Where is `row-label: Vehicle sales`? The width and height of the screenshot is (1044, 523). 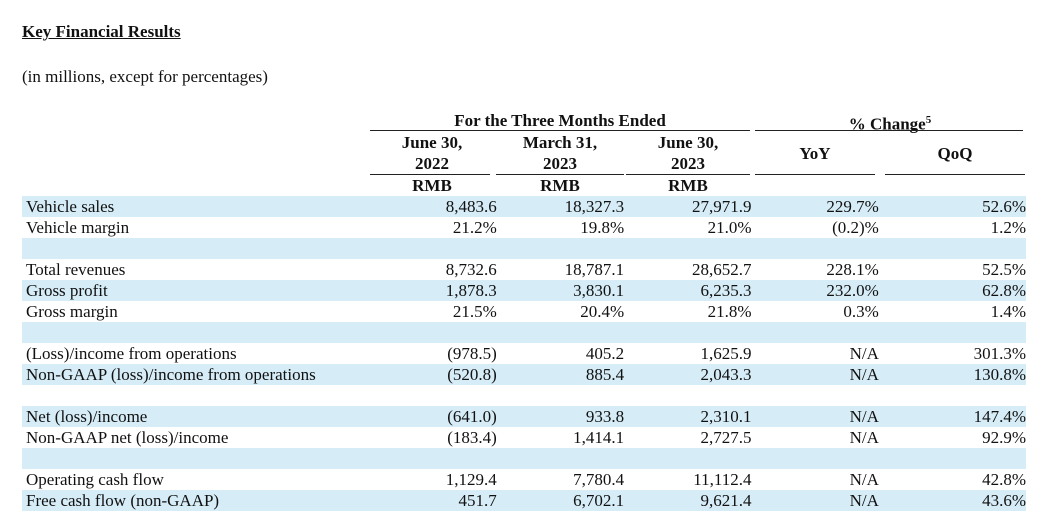 row-label: Vehicle sales is located at coordinates (197, 206).